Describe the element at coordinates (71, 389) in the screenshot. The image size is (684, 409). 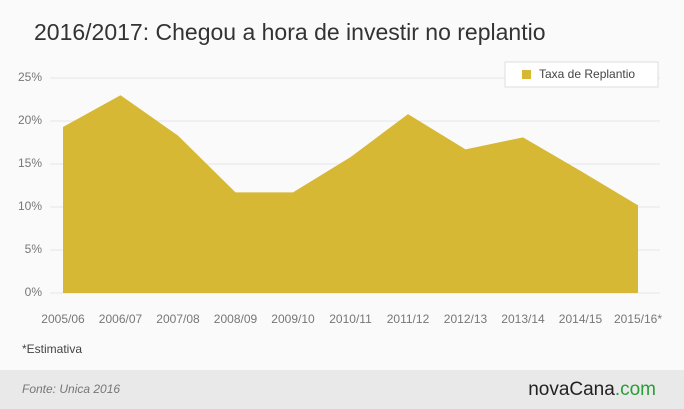
I see `source: Fonte: Unica 2016` at that location.